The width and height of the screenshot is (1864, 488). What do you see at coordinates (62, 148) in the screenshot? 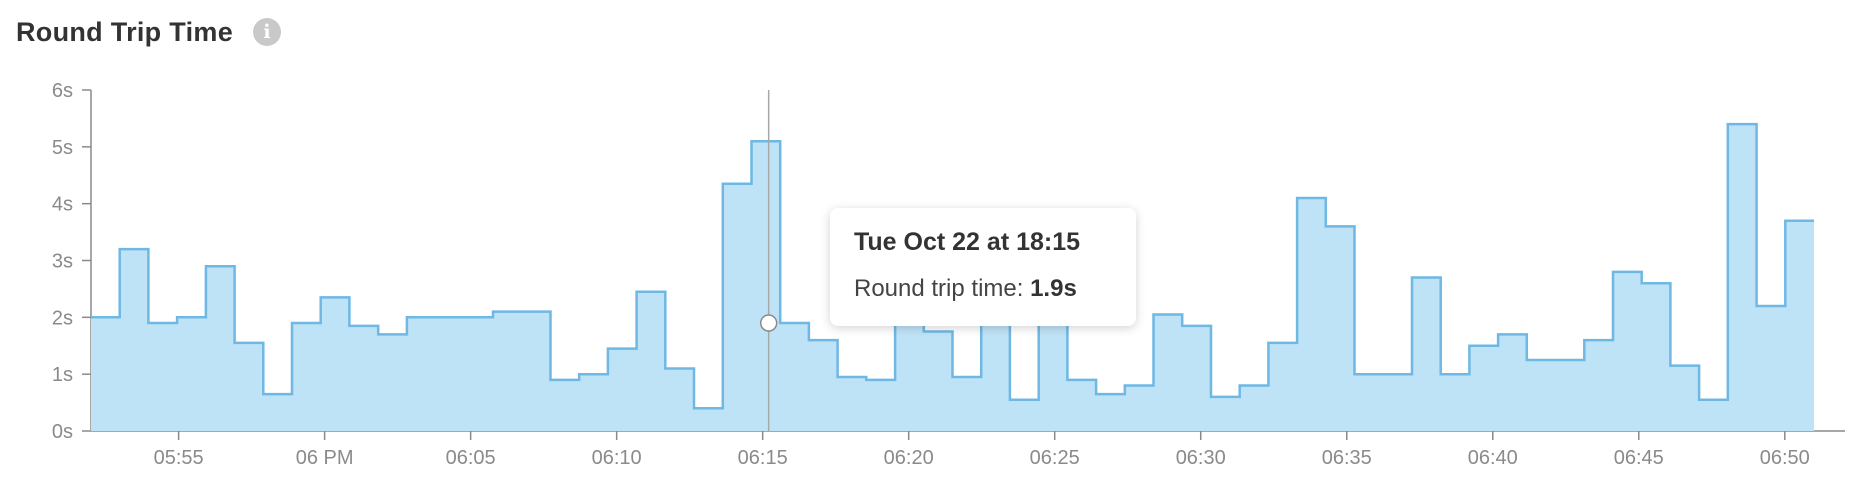
I see `y-tick-label: 5s` at bounding box center [62, 148].